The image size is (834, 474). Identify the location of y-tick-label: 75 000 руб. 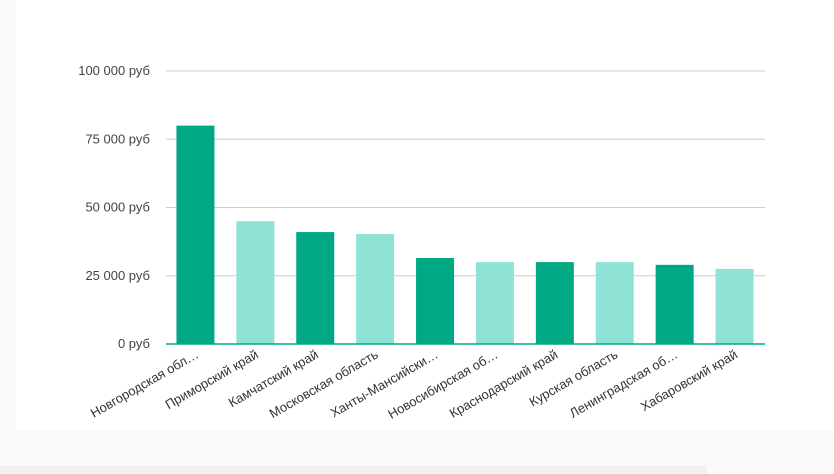
(117, 138).